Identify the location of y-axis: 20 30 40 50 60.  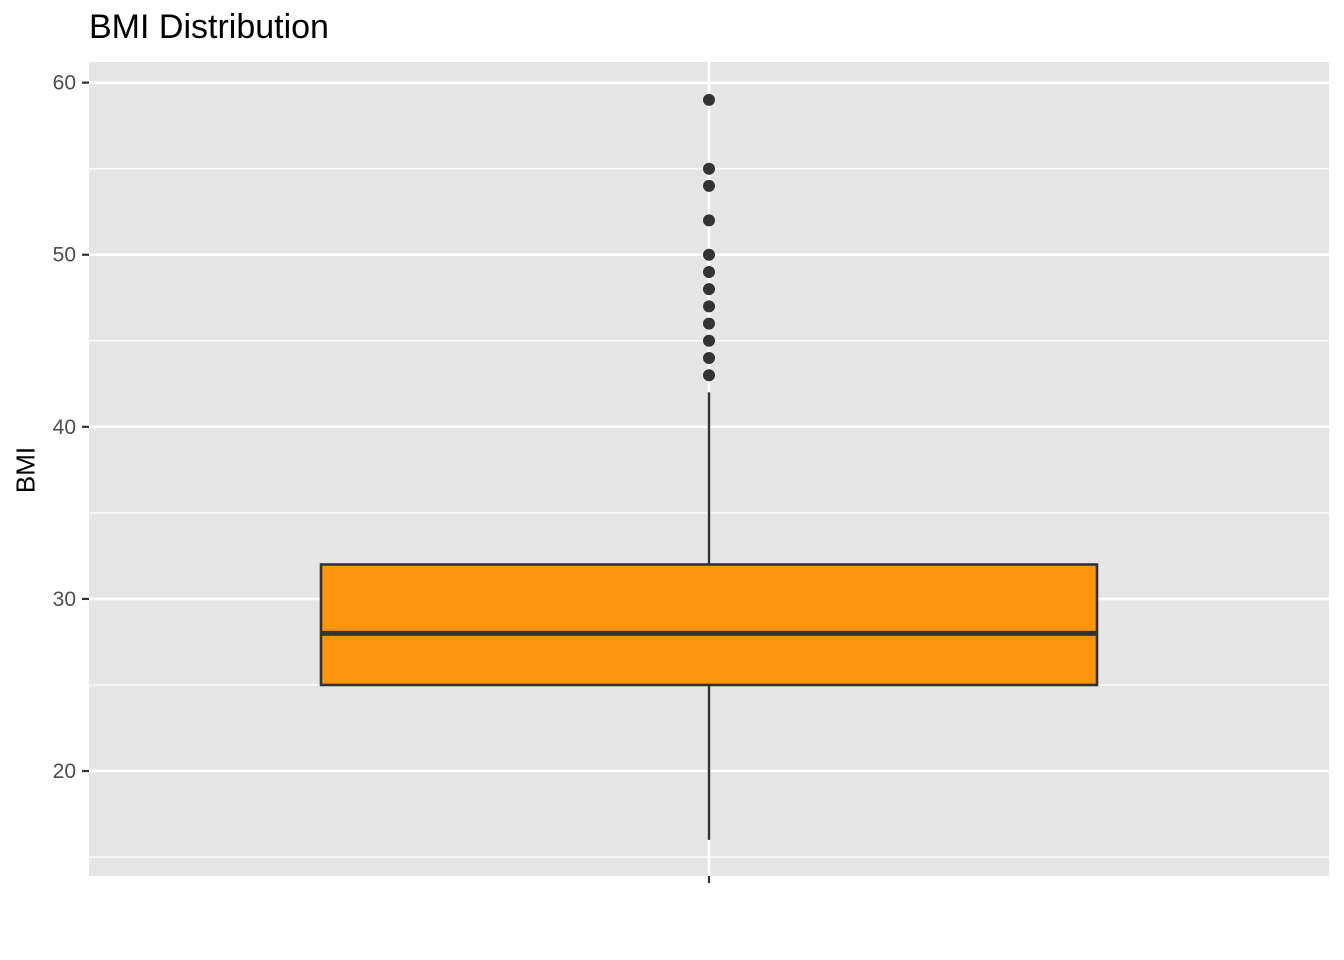
(71, 427).